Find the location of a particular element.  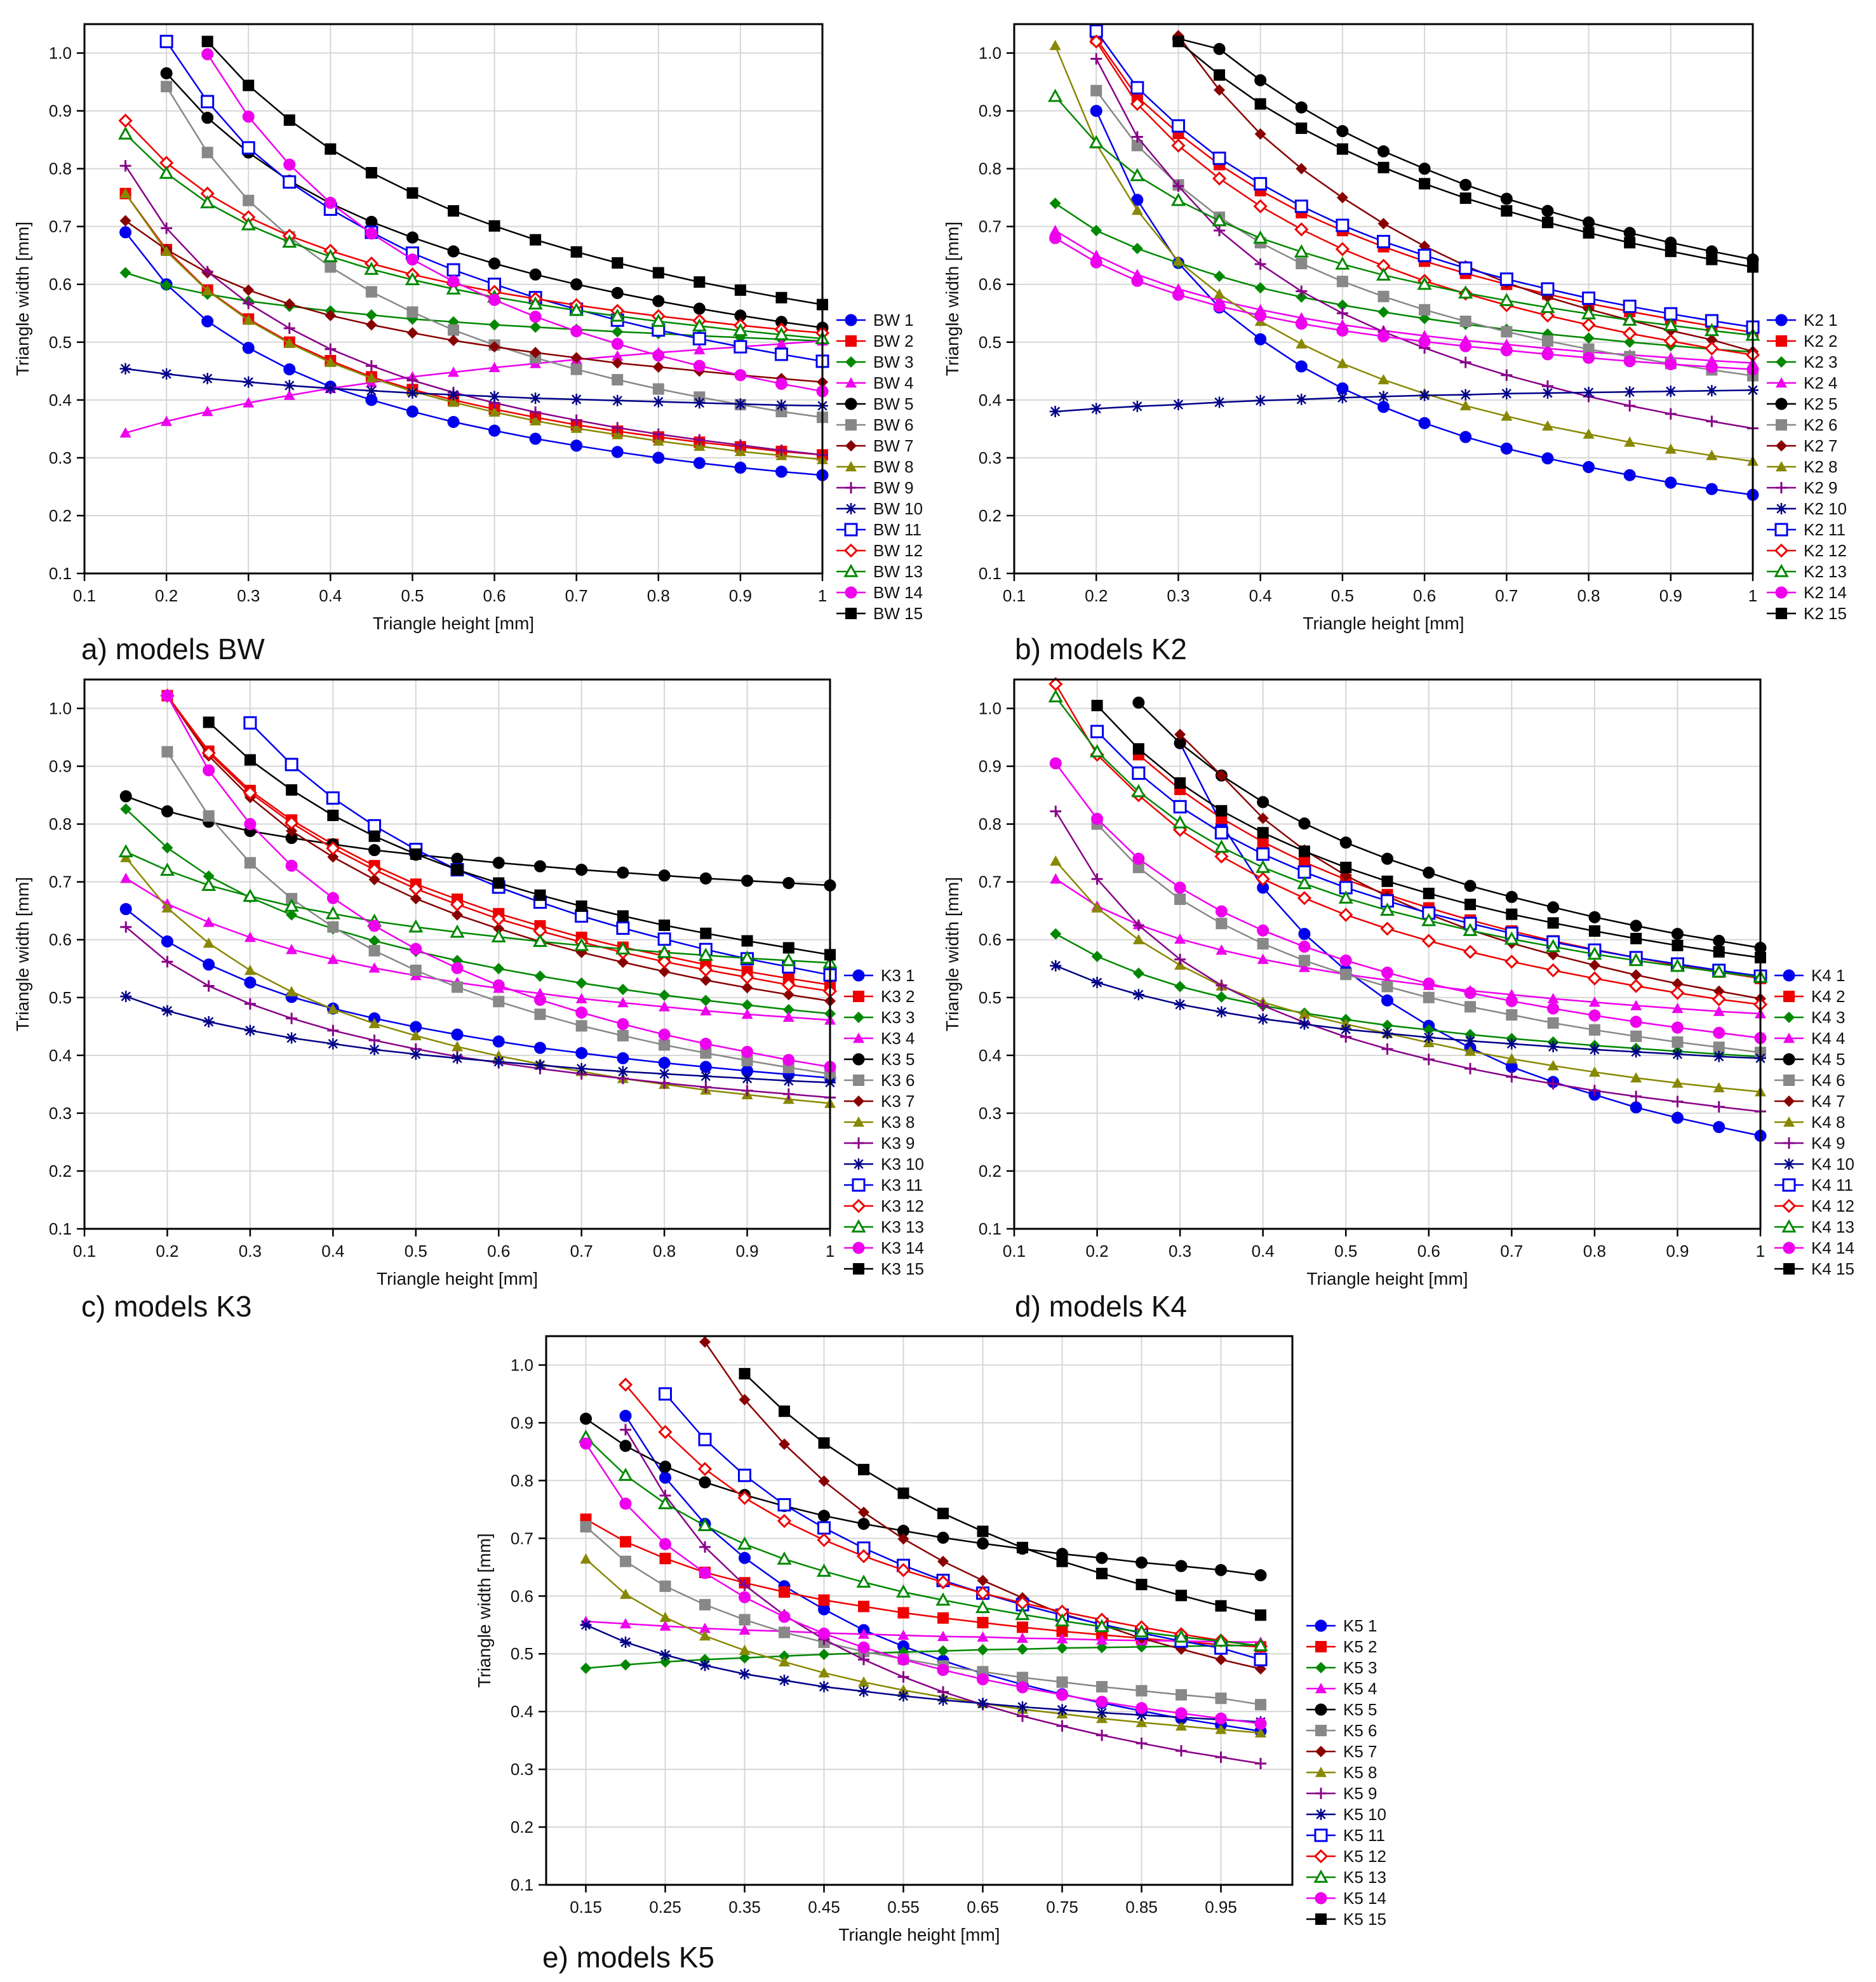

legend-label-9: K5 9 is located at coordinates (1360, 1793).